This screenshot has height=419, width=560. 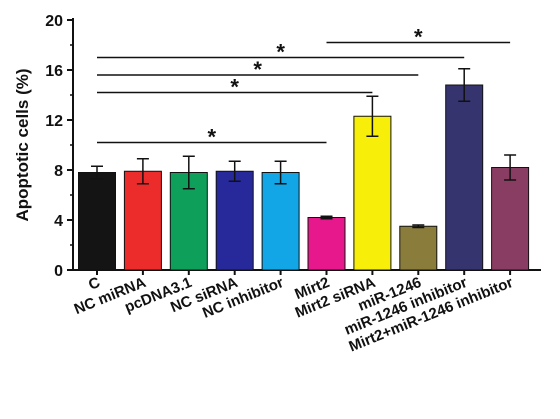 What do you see at coordinates (58, 221) in the screenshot?
I see `y-tick-label: 4` at bounding box center [58, 221].